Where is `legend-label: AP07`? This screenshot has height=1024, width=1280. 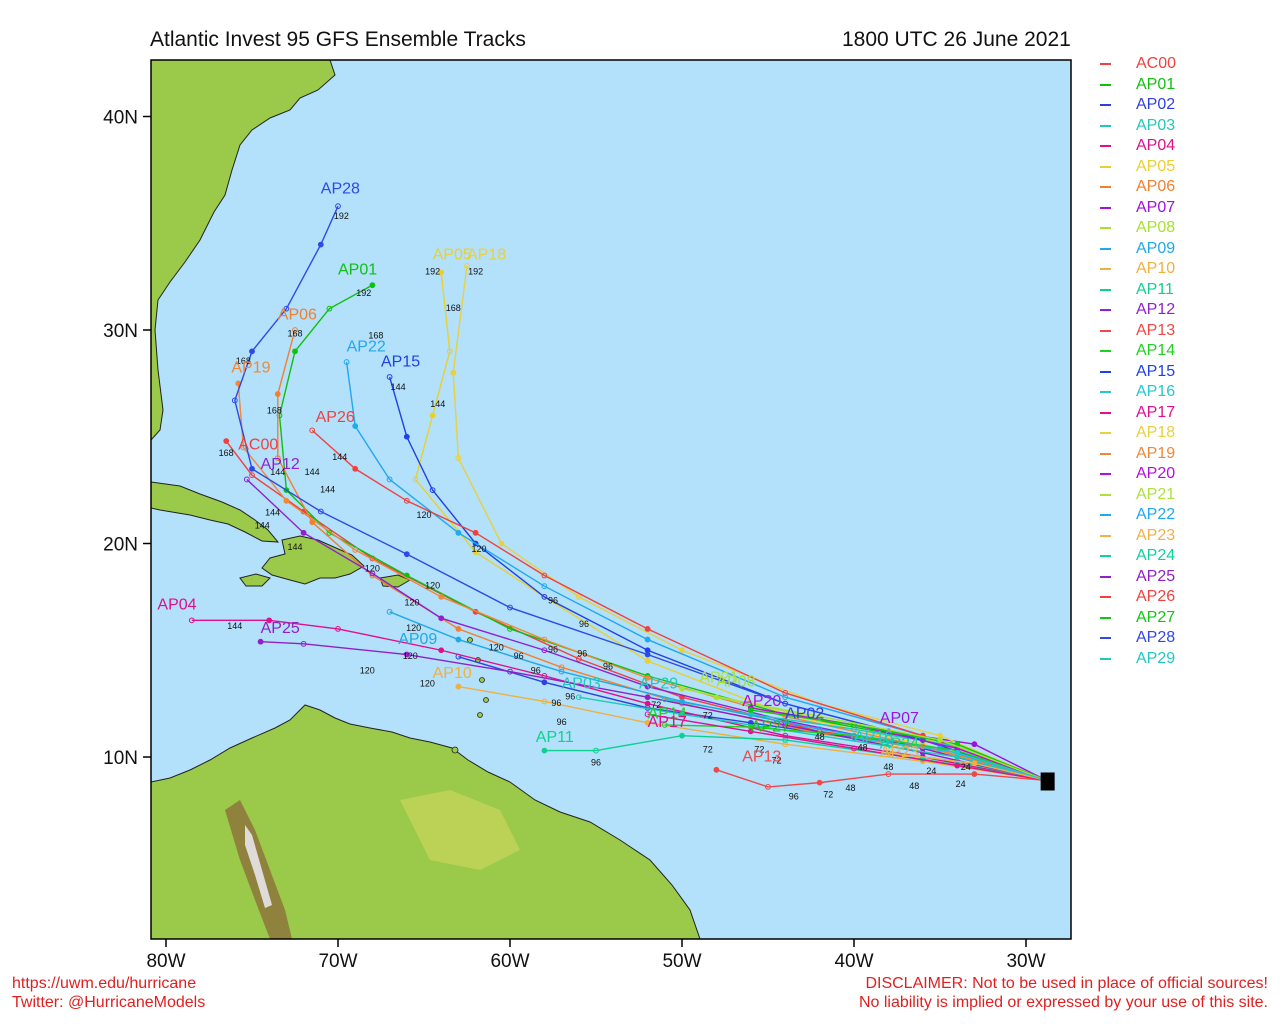
legend-label: AP07 is located at coordinates (1156, 207).